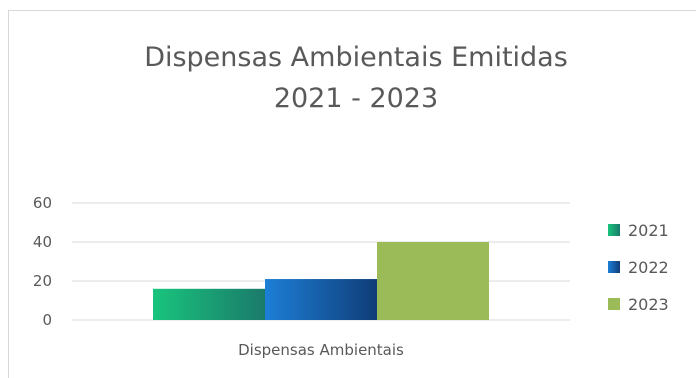 Image resolution: width=696 pixels, height=378 pixels. I want to click on y-axis-ticks: 0 20 40 60, so click(42, 261).